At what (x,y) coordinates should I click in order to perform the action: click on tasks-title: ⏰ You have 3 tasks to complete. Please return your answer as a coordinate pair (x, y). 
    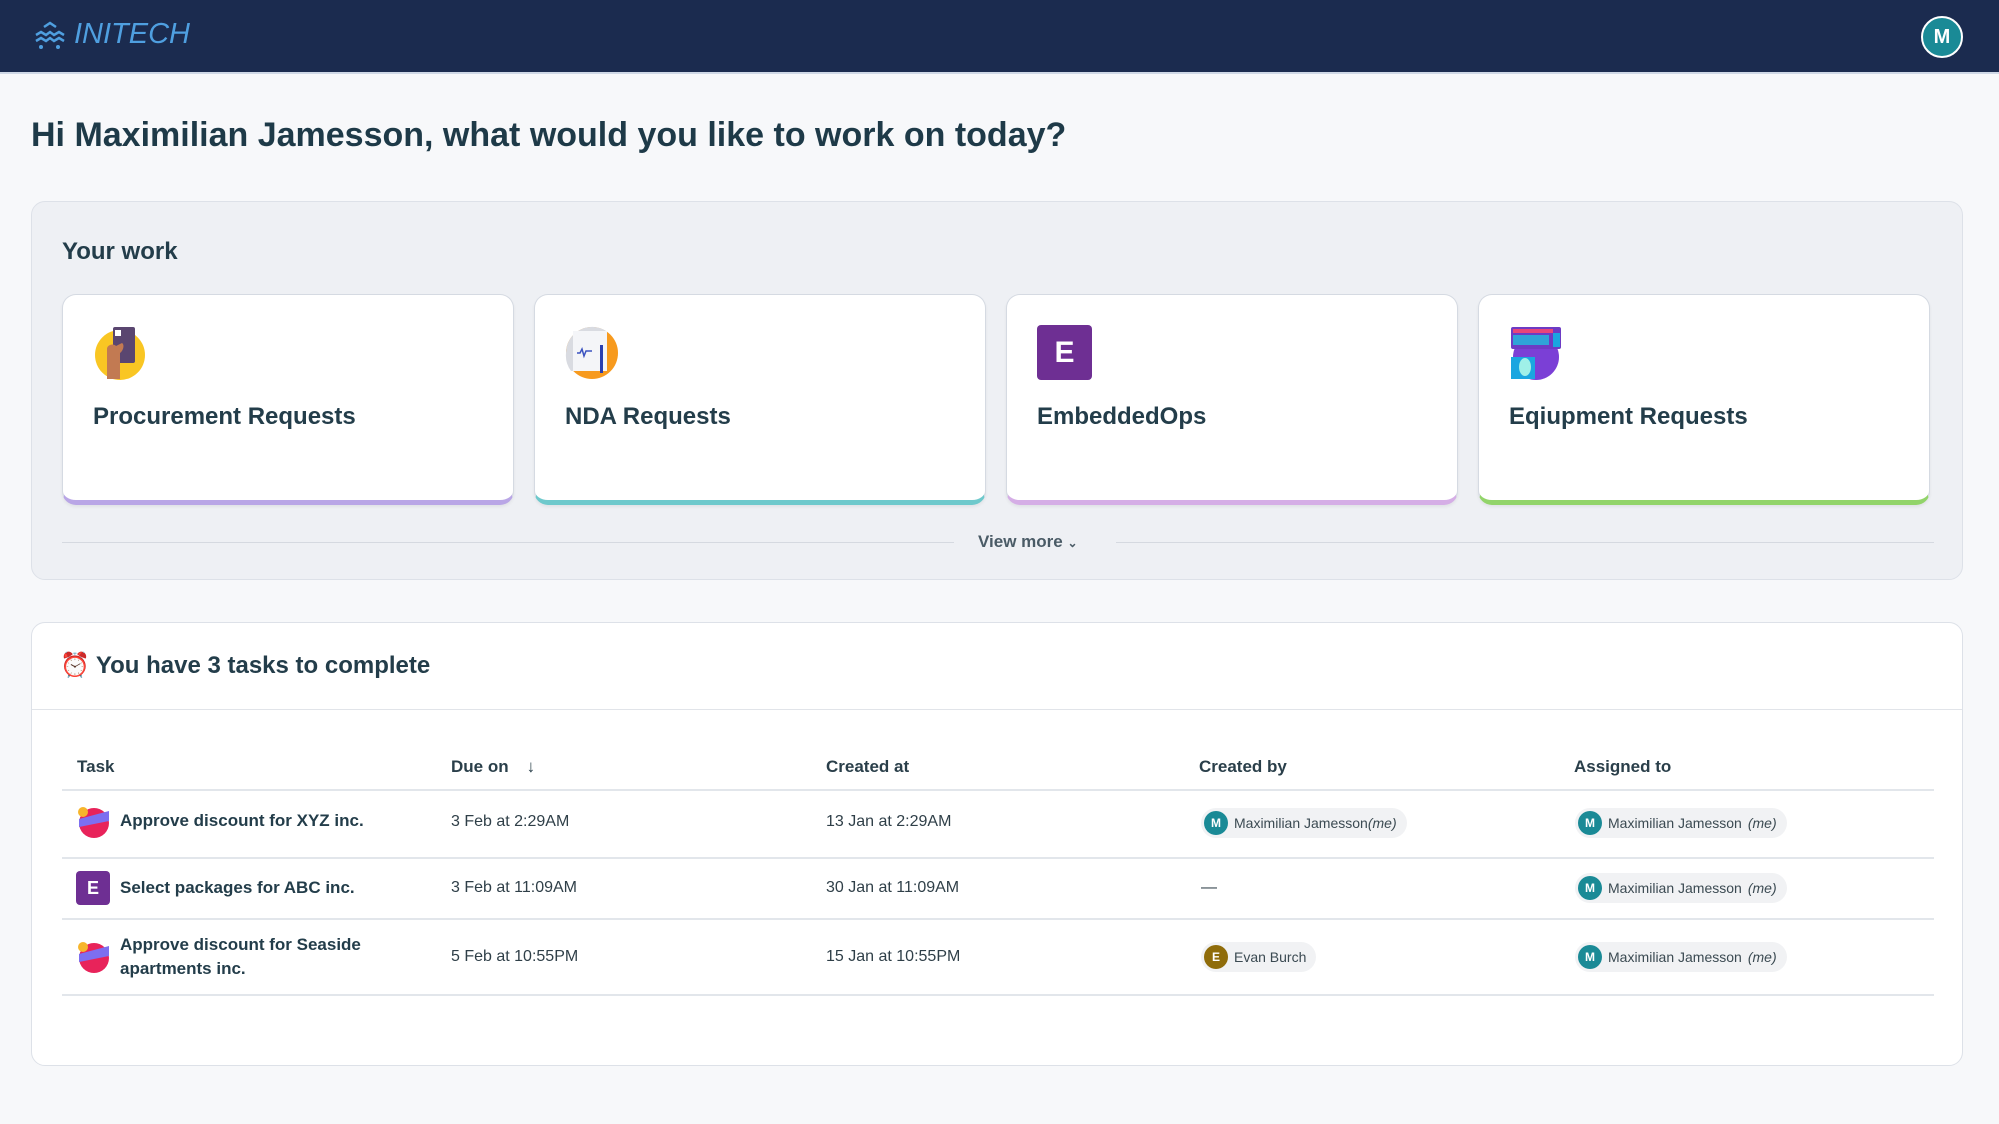
    Looking at the image, I should click on (245, 665).